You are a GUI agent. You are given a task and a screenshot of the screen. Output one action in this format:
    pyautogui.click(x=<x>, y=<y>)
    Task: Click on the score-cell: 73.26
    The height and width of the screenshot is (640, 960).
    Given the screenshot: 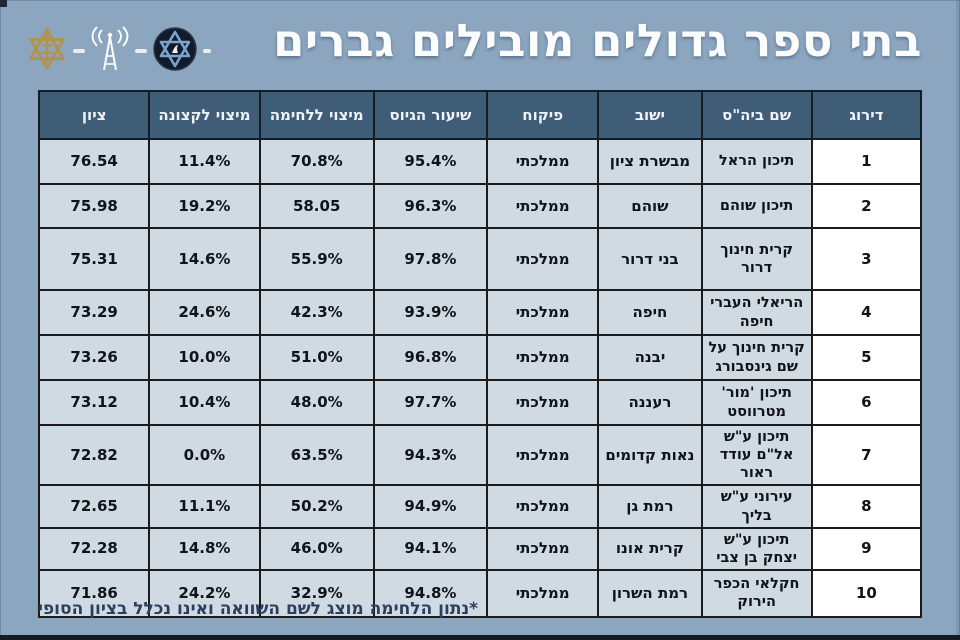 What is the action you would take?
    pyautogui.click(x=94, y=357)
    